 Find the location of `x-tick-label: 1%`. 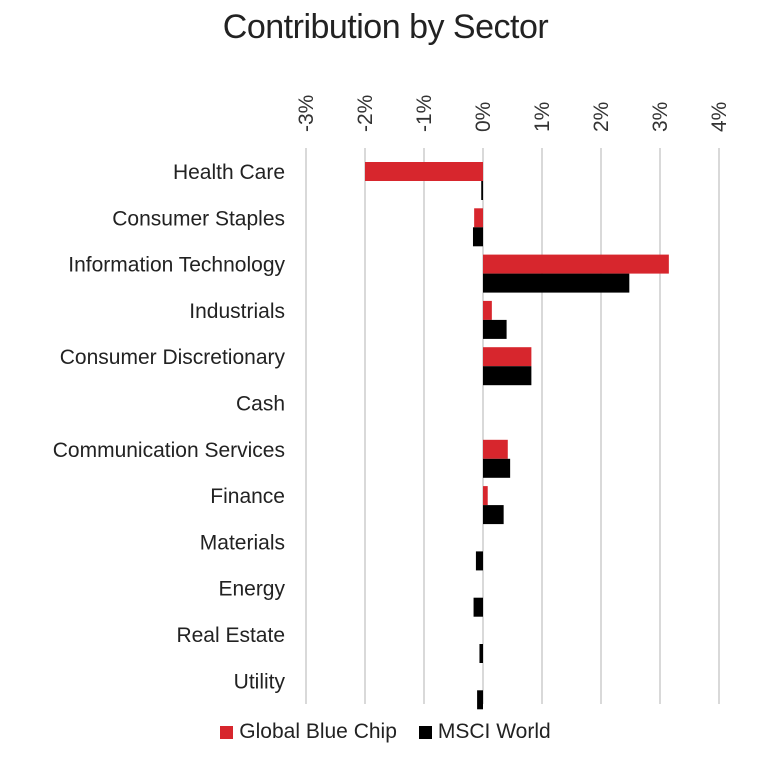

x-tick-label: 1% is located at coordinates (542, 117).